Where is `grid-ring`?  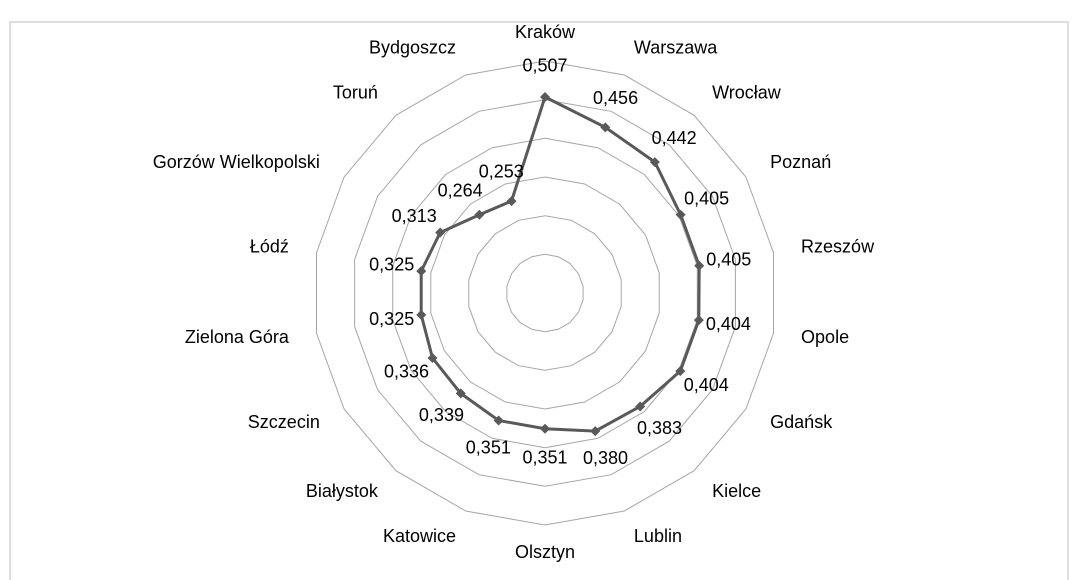 grid-ring is located at coordinates (545, 293).